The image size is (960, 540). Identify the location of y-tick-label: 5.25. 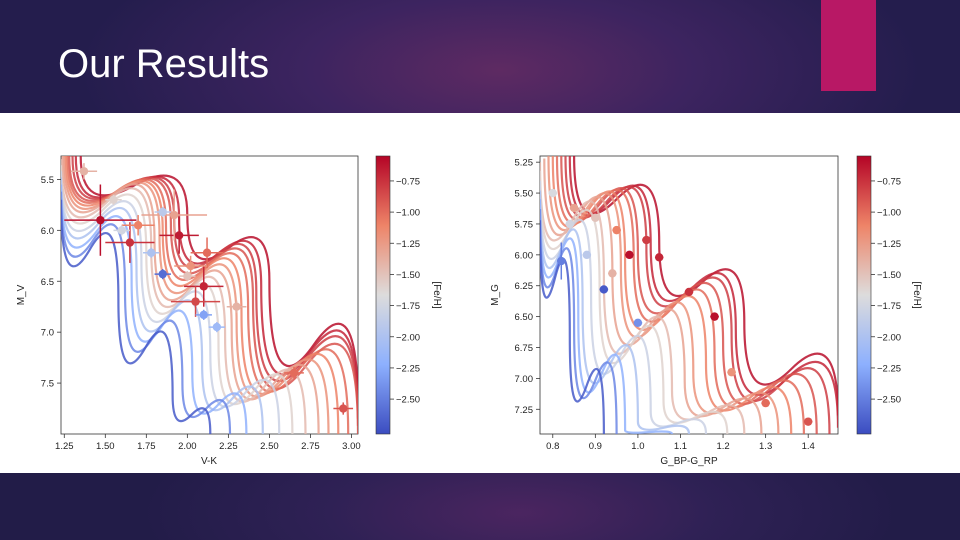
(524, 163).